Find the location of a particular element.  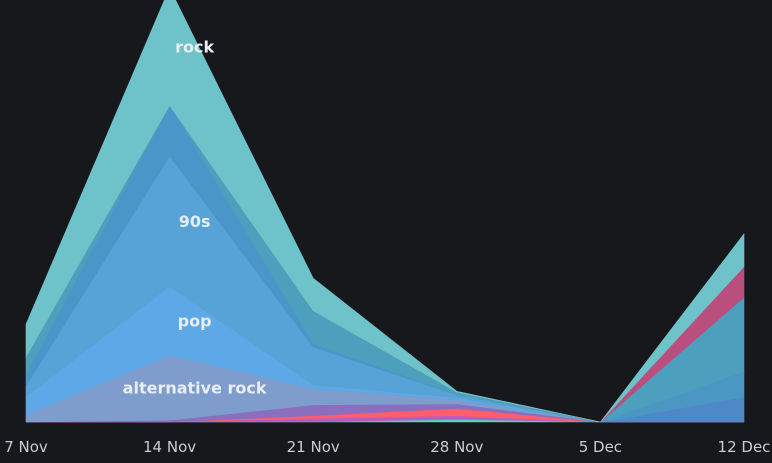

series-label-90s: 90s is located at coordinates (195, 221).